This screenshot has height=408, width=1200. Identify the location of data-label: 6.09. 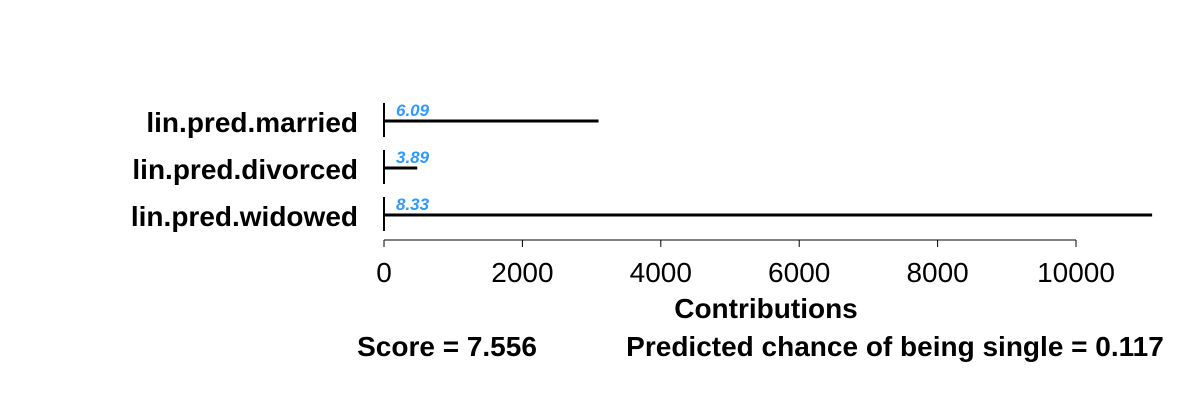
(413, 110).